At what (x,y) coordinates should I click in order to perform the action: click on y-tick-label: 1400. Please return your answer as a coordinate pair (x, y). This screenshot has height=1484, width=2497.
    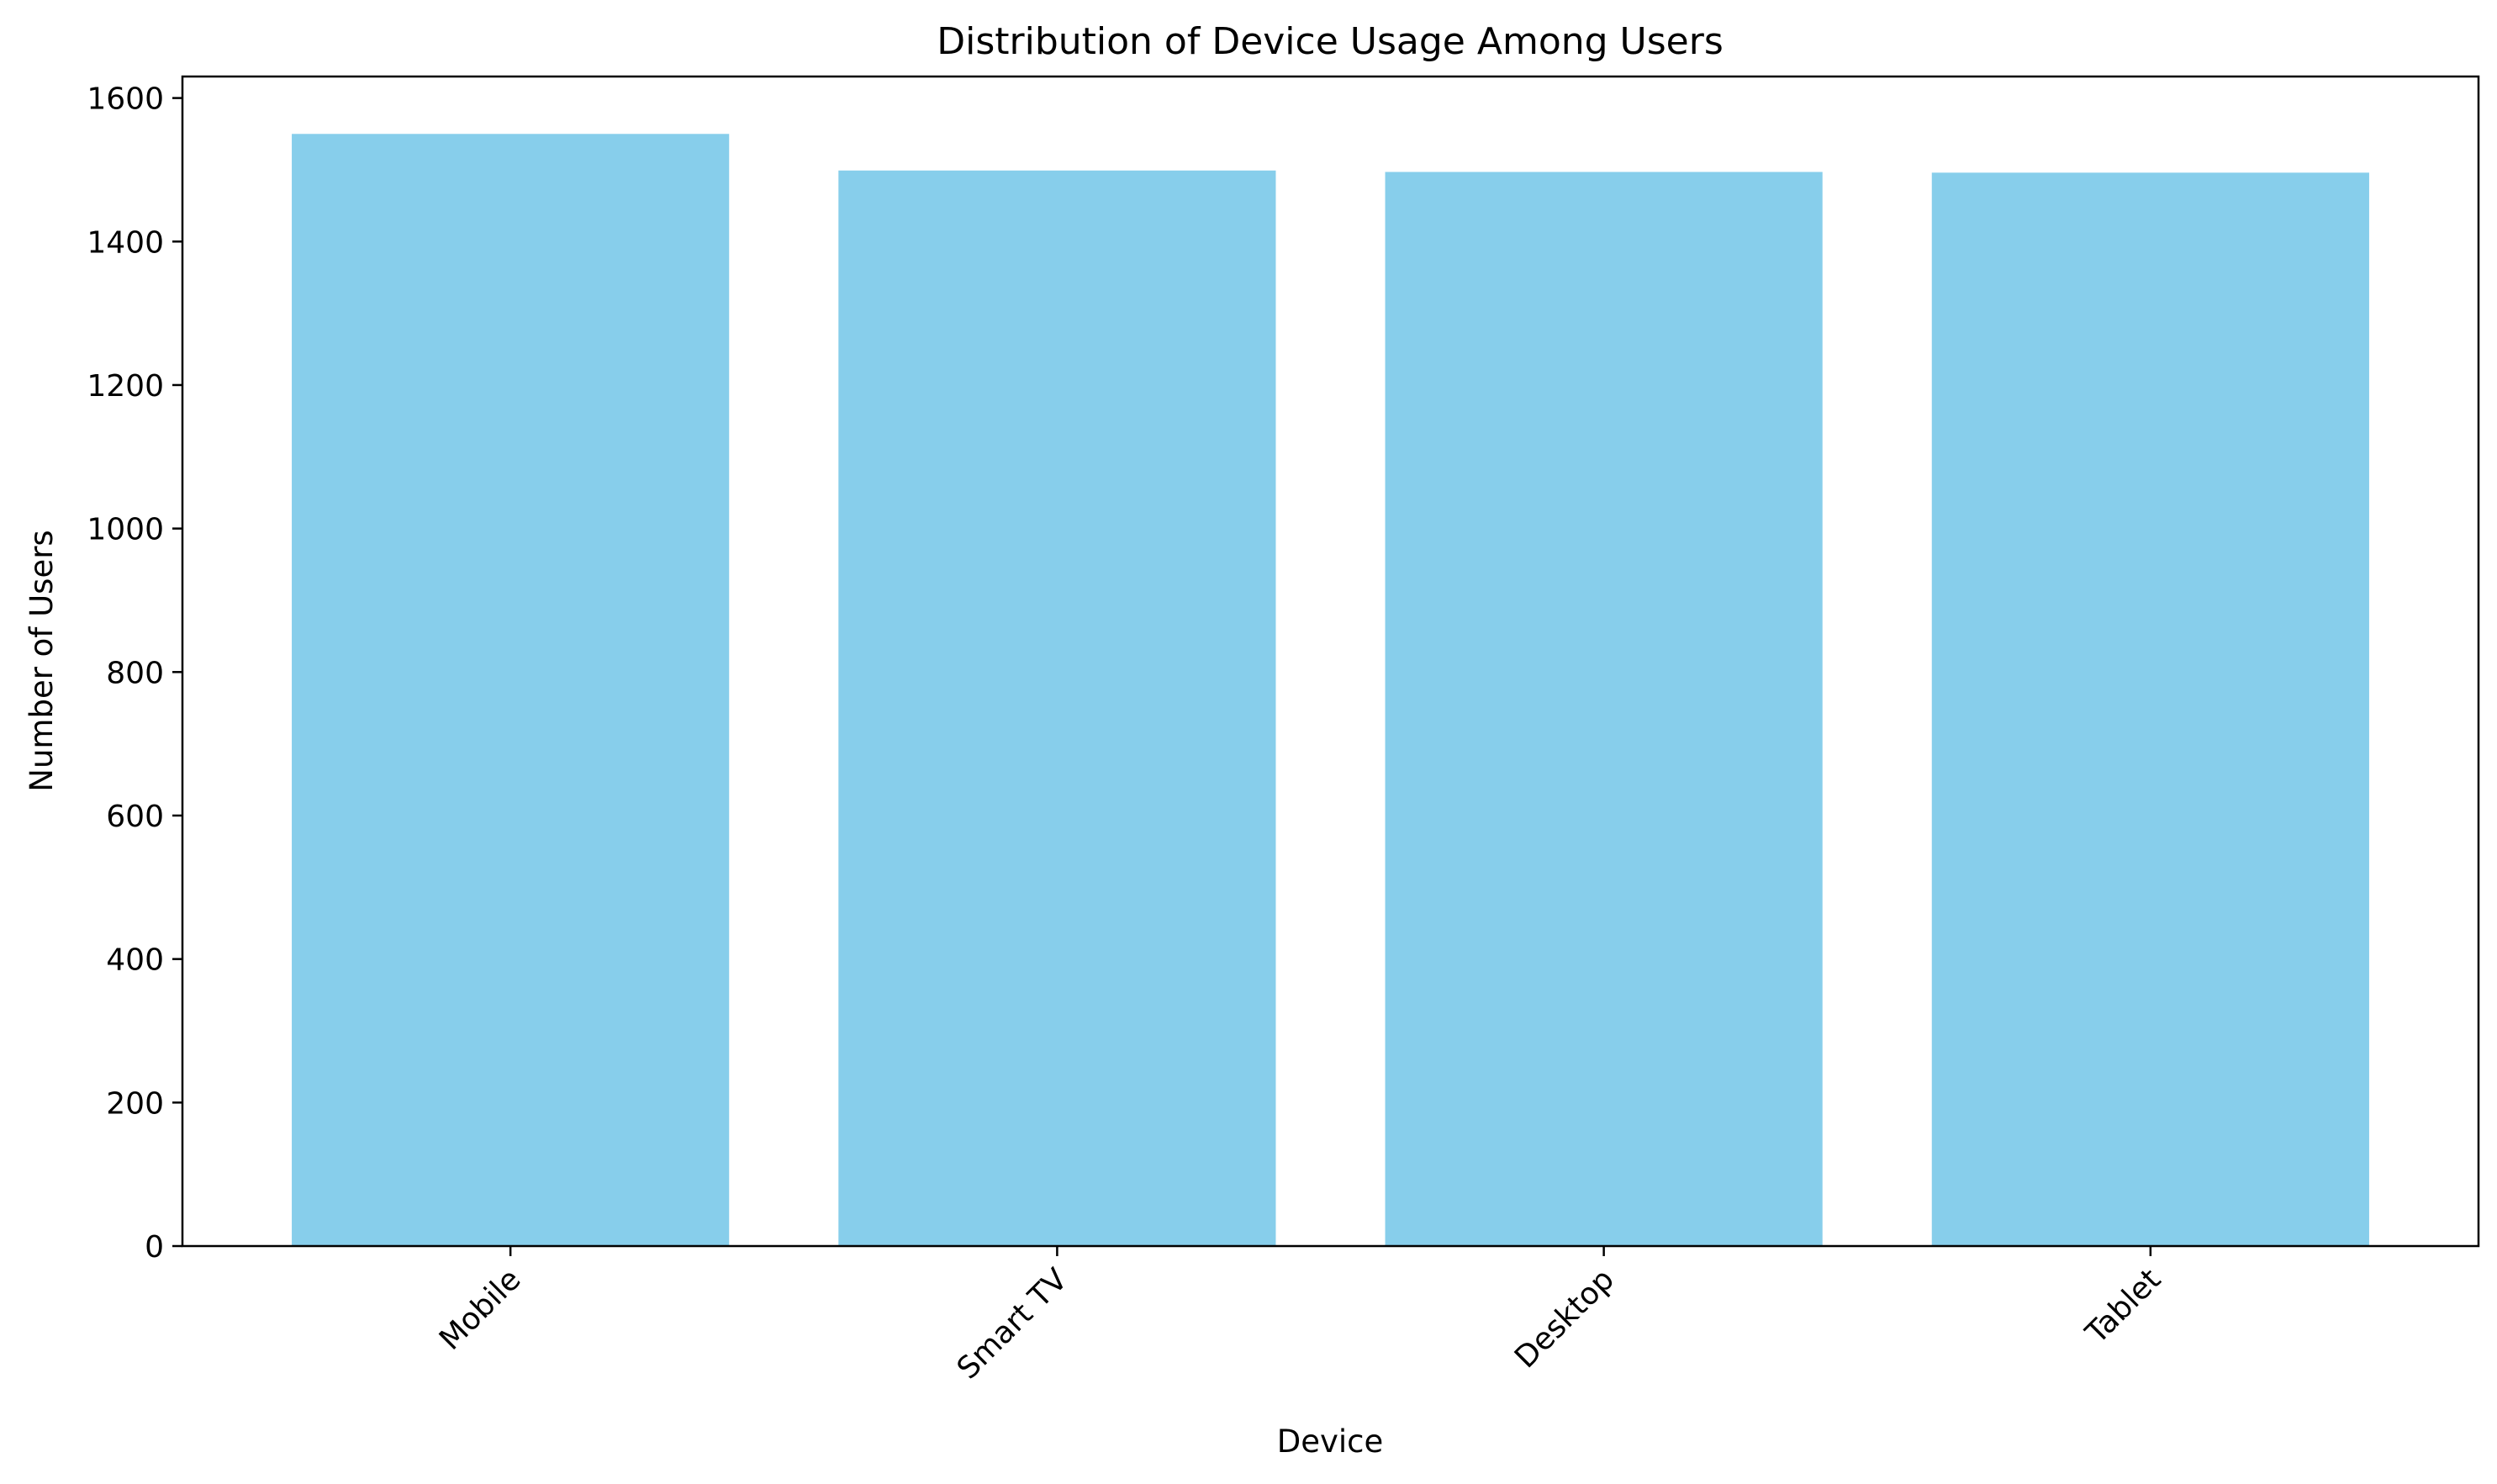
    Looking at the image, I should click on (125, 242).